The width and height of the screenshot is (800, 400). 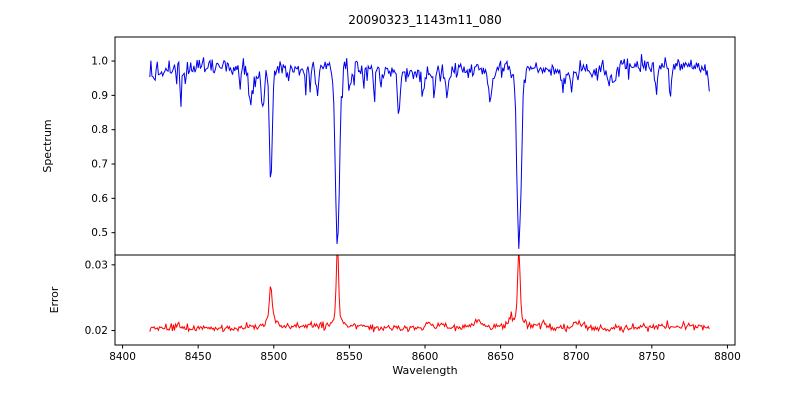 What do you see at coordinates (99, 62) in the screenshot?
I see `y-tick-label-spectrum: 1.0` at bounding box center [99, 62].